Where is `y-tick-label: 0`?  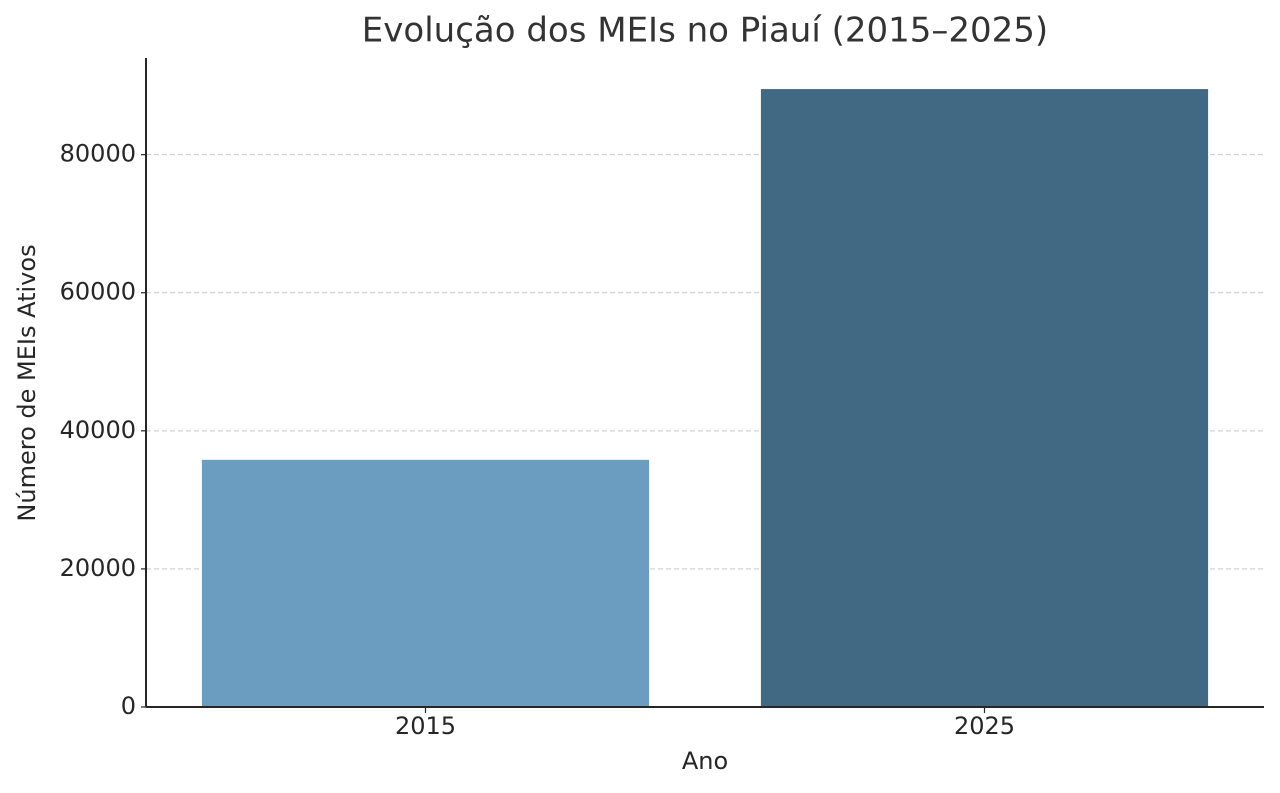
y-tick-label: 0 is located at coordinates (128, 706).